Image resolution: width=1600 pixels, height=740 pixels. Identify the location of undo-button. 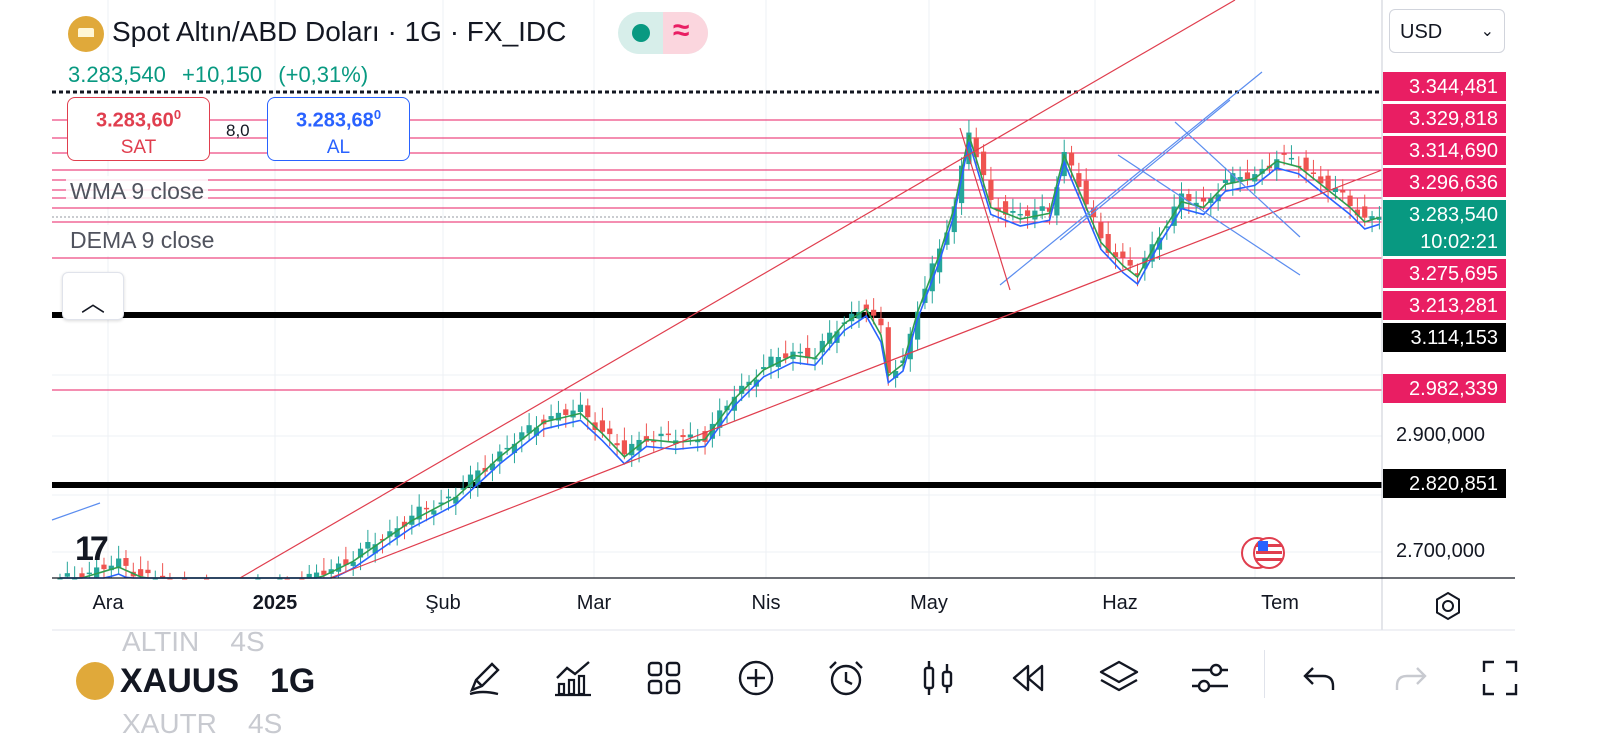
(1319, 678).